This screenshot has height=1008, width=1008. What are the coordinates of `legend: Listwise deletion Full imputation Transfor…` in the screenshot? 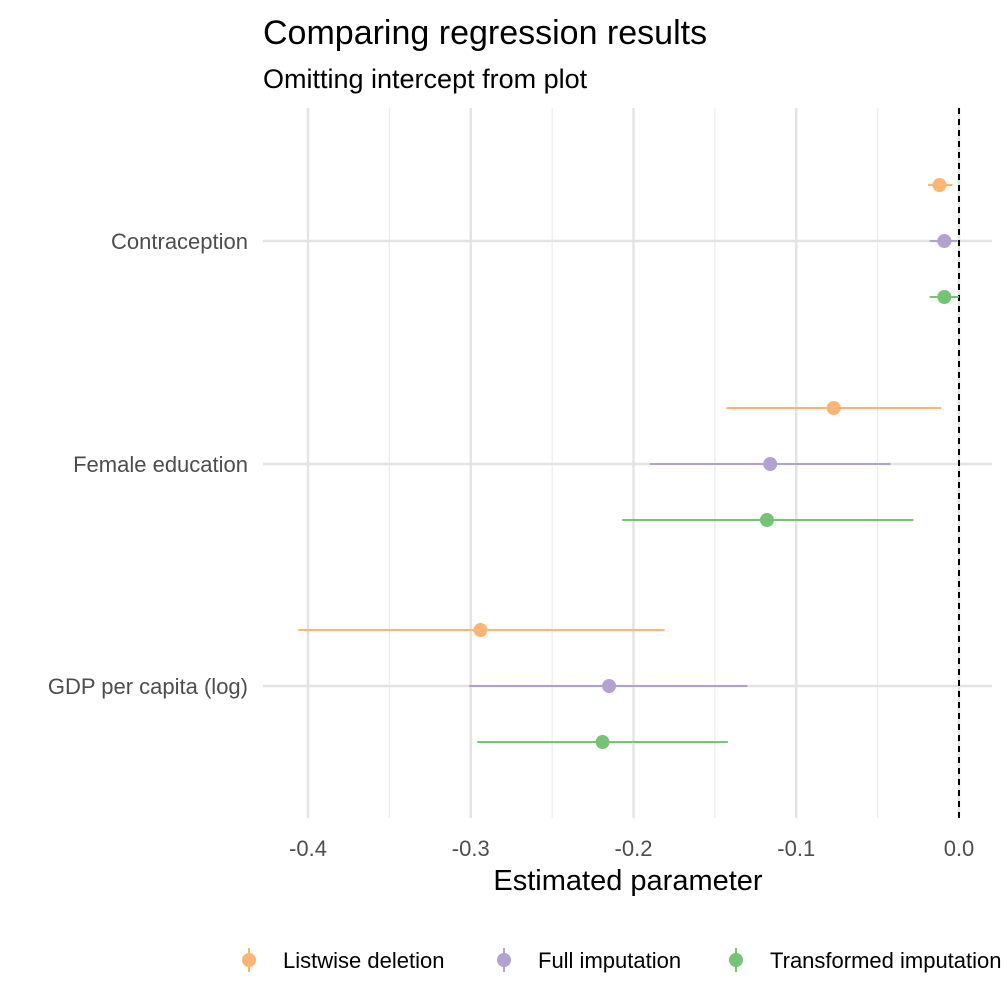 It's located at (622, 960).